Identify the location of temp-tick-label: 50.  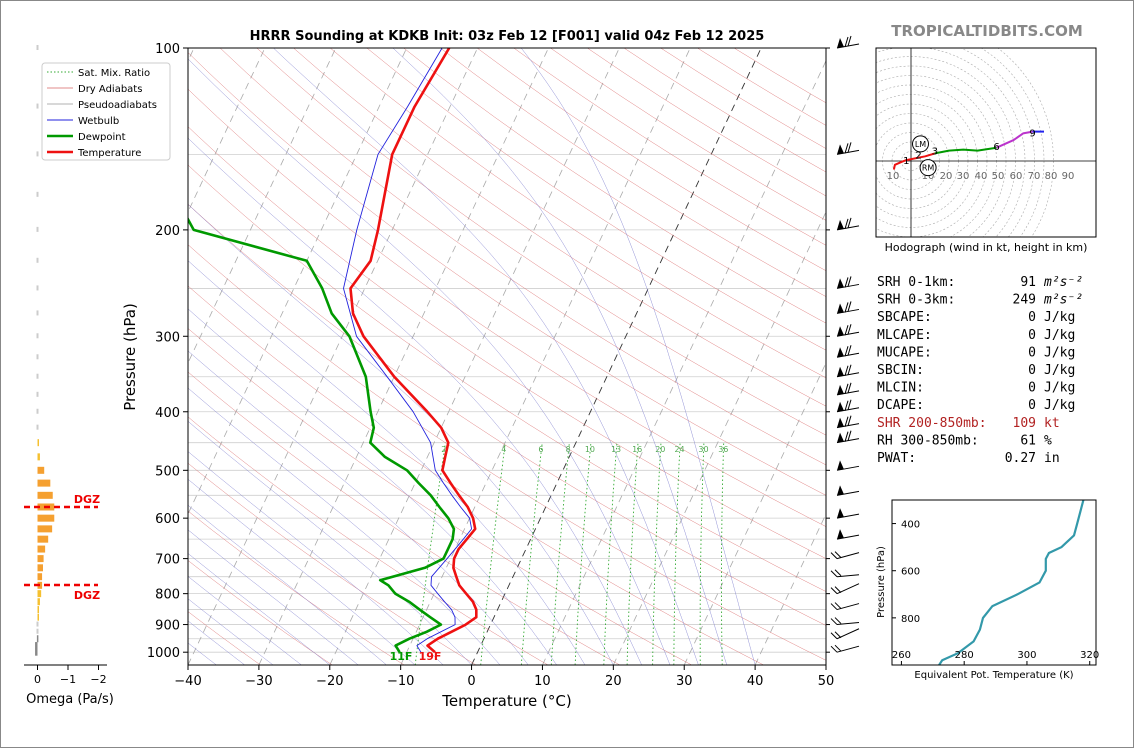
(826, 681).